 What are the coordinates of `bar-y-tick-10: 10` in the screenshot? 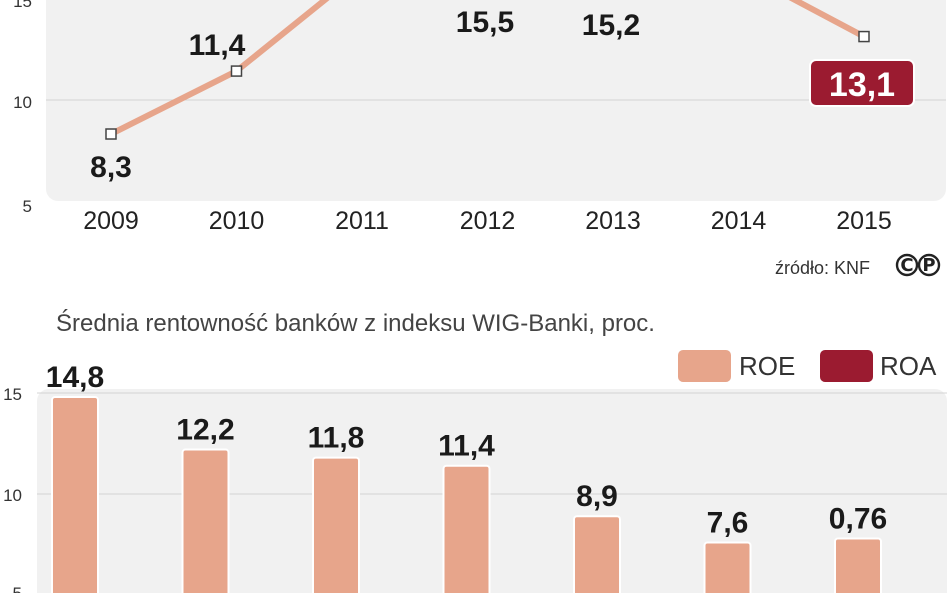 It's located at (12, 495).